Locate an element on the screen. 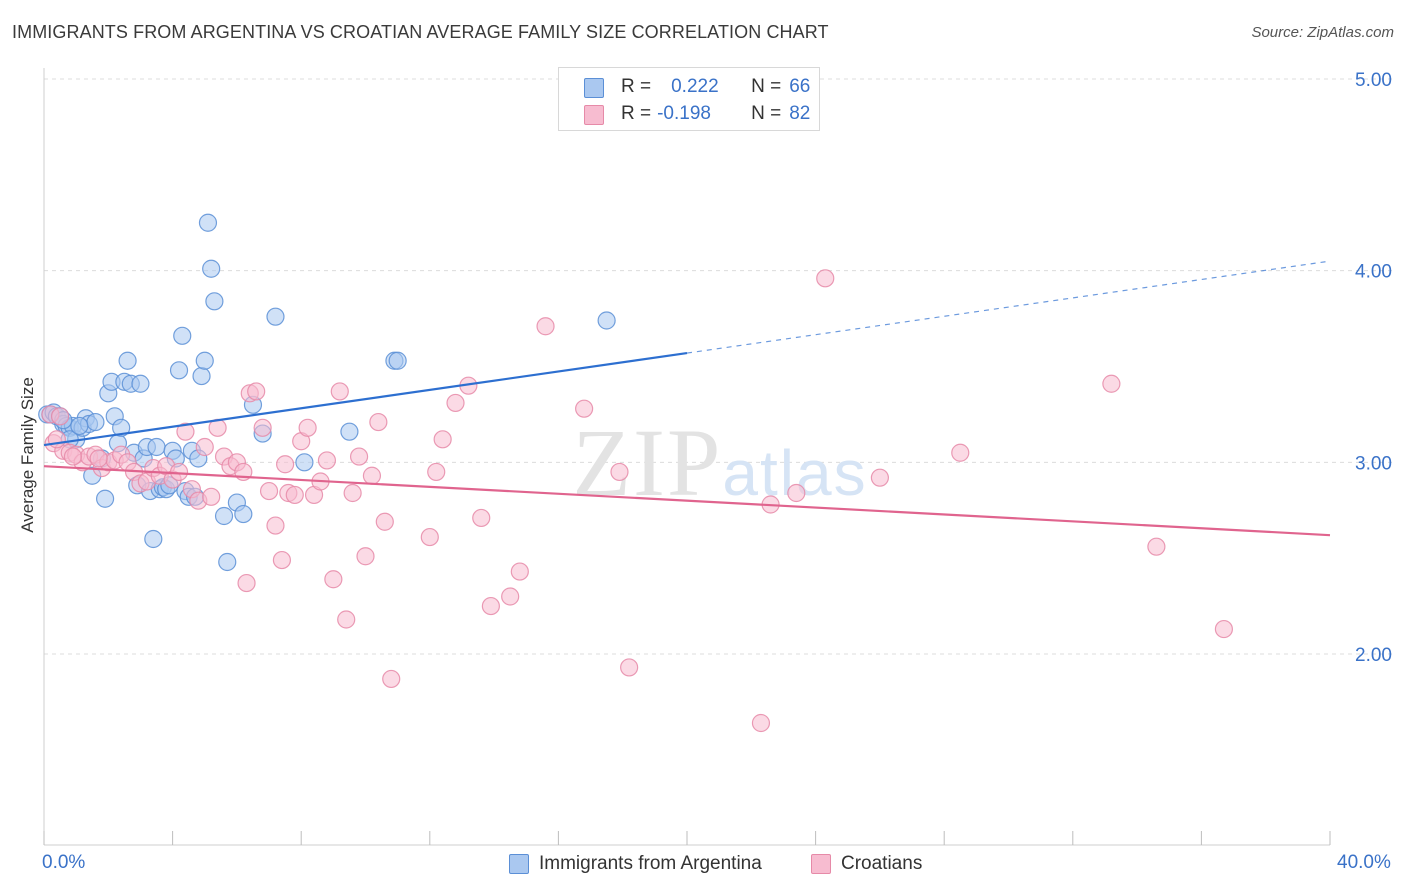  watermark: ZIPatlas is located at coordinates (719, 462).